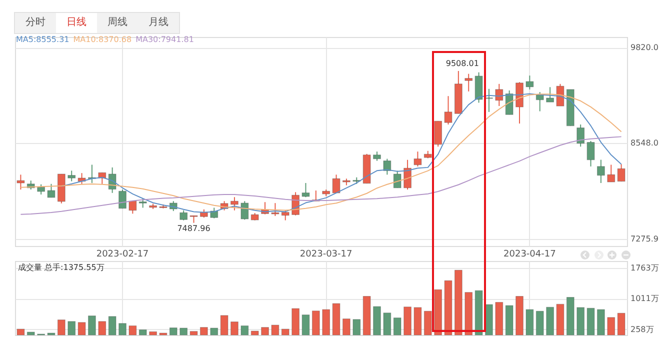 This screenshot has width=660, height=344. Describe the element at coordinates (326, 255) in the screenshot. I see `x-tick-label: 2023-03-17` at that location.